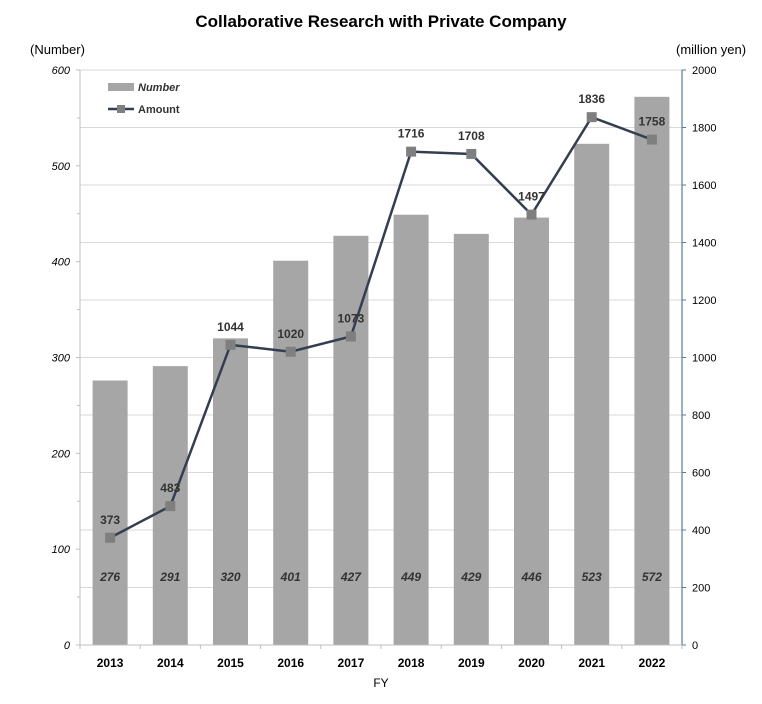  What do you see at coordinates (695, 646) in the screenshot?
I see `y-right-tick-label: 0` at bounding box center [695, 646].